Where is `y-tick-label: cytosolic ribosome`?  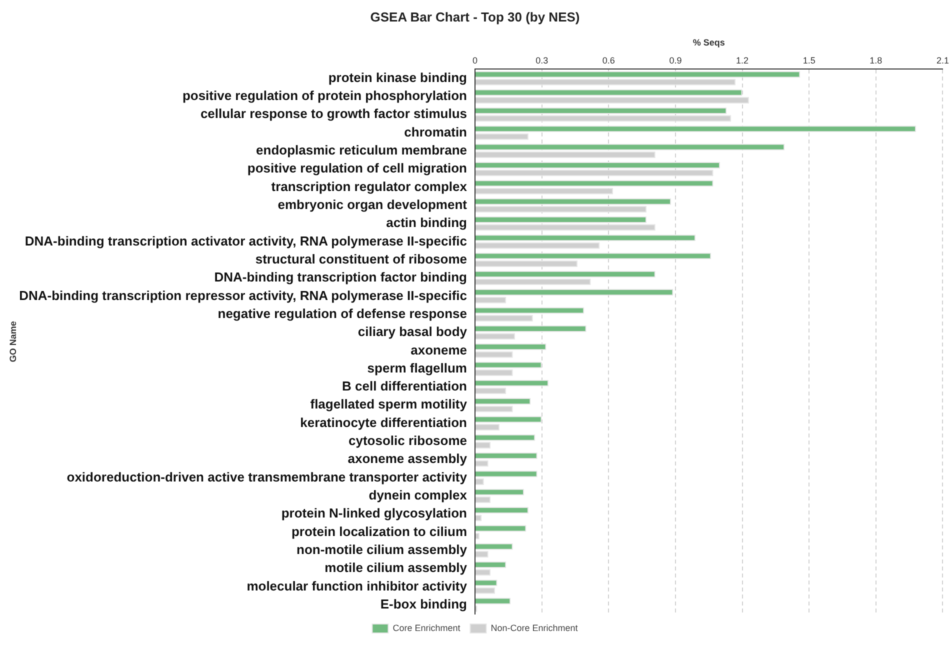 y-tick-label: cytosolic ribosome is located at coordinates (407, 440).